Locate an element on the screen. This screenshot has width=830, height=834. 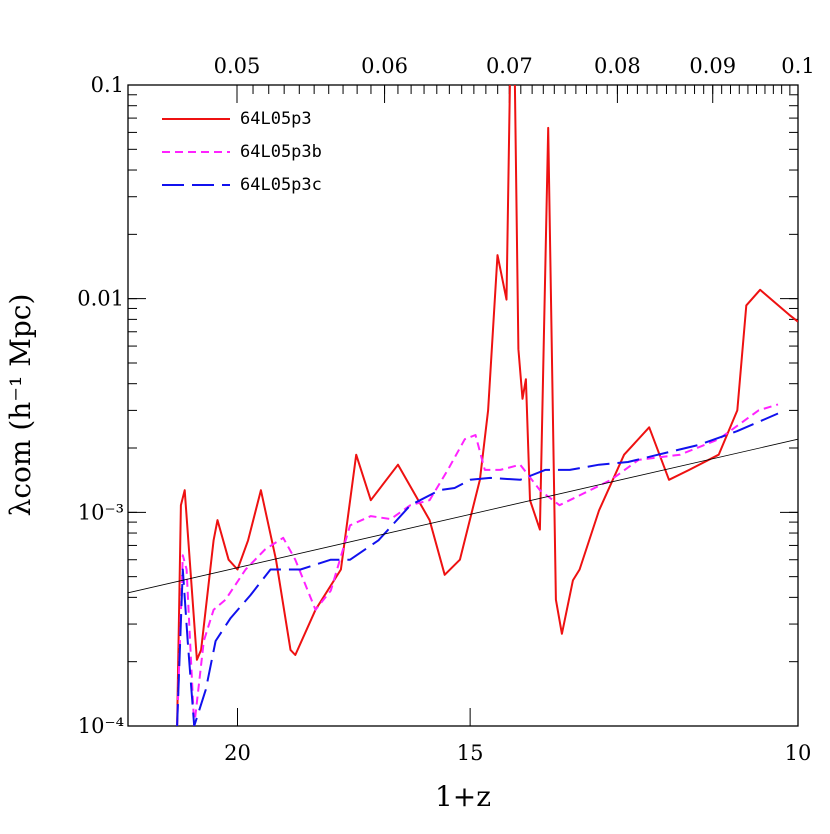
x-tick-label: 20 is located at coordinates (237, 753).